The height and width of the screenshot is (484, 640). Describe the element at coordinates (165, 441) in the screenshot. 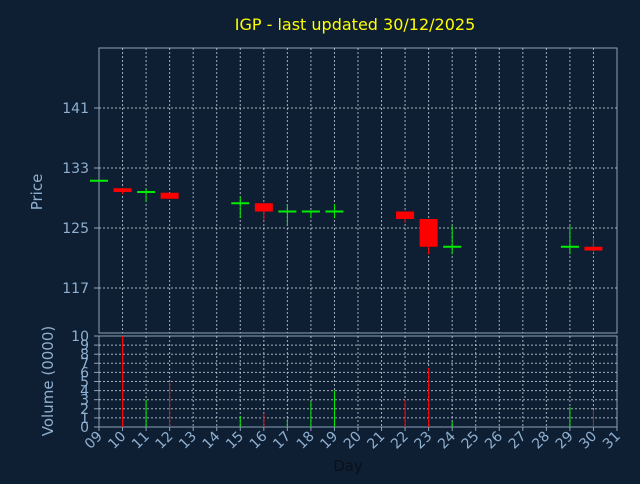

I see `x-tick-label: 12` at that location.